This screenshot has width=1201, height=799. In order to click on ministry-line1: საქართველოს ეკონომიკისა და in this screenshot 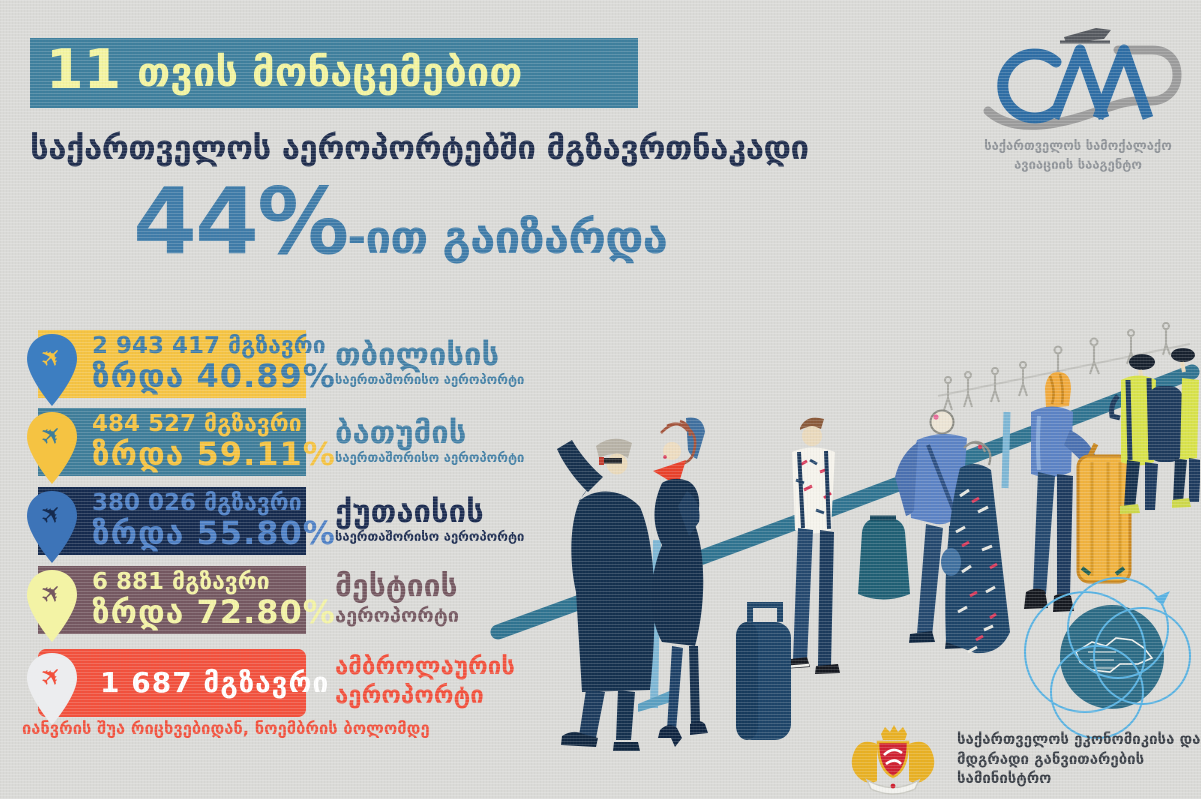, I will do `click(1079, 739)`.